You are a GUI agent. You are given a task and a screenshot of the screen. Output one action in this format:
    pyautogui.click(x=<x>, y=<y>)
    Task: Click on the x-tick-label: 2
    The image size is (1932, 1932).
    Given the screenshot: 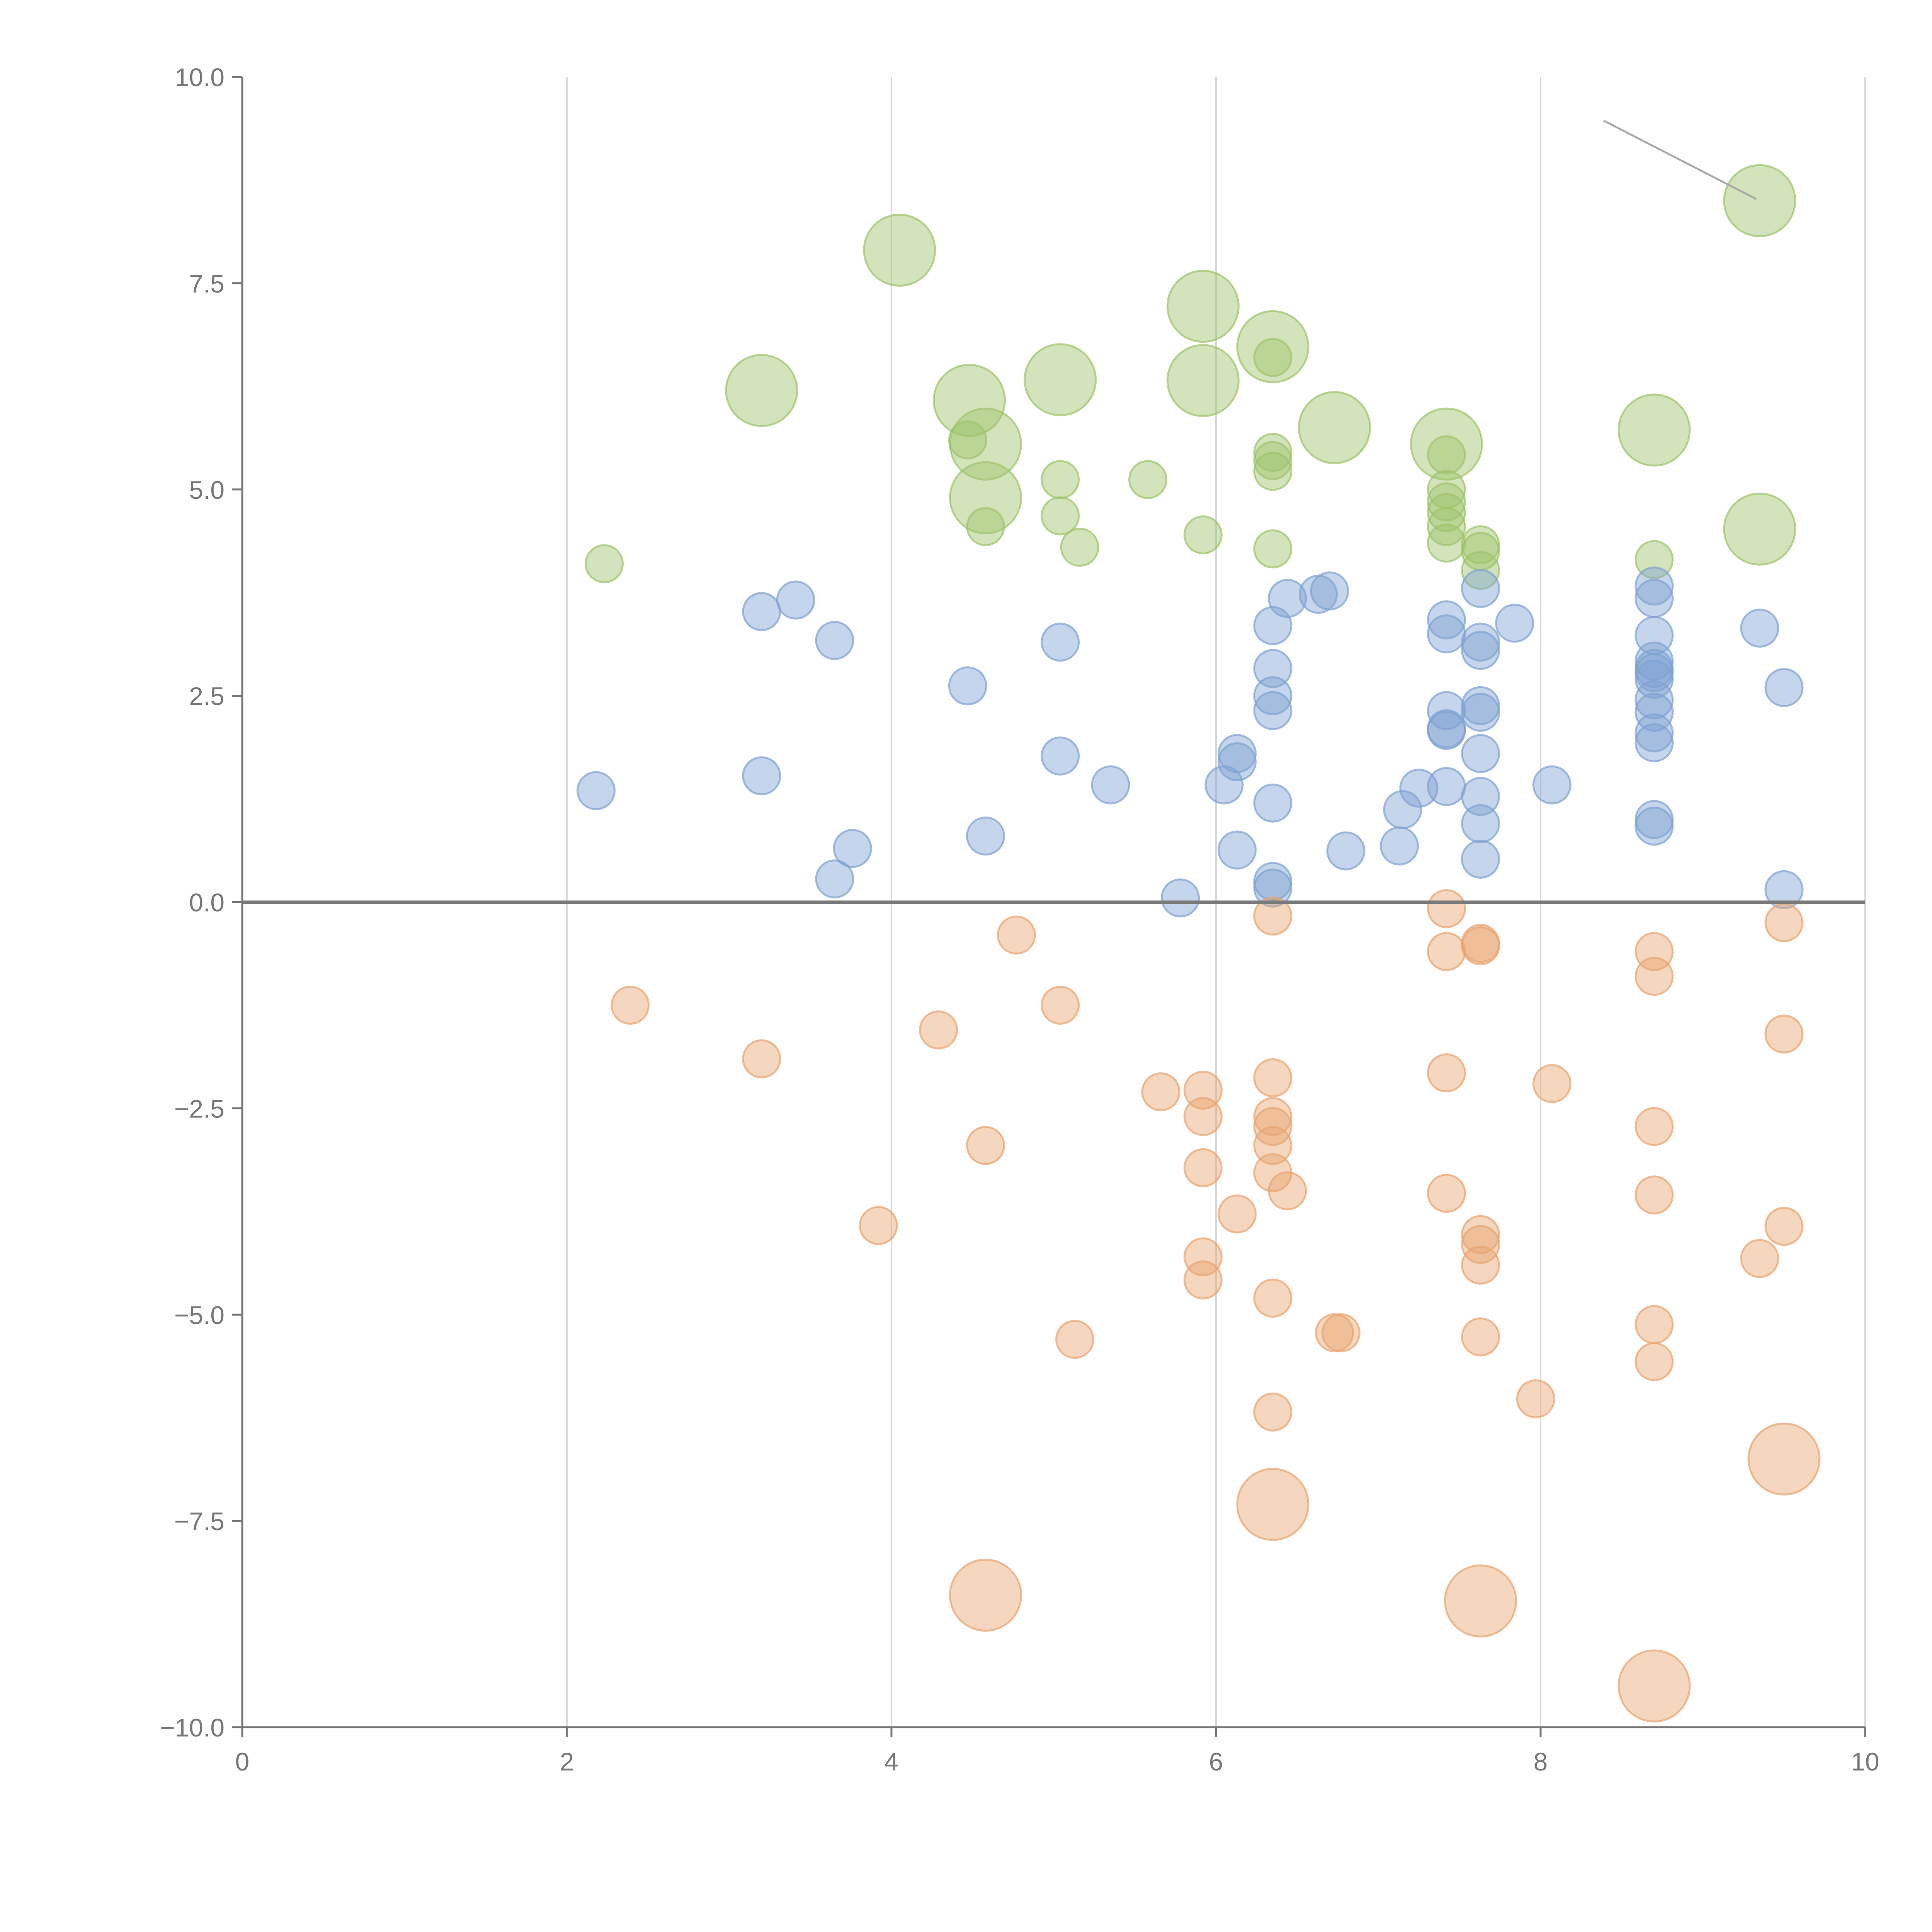 What is the action you would take?
    pyautogui.click(x=567, y=1761)
    